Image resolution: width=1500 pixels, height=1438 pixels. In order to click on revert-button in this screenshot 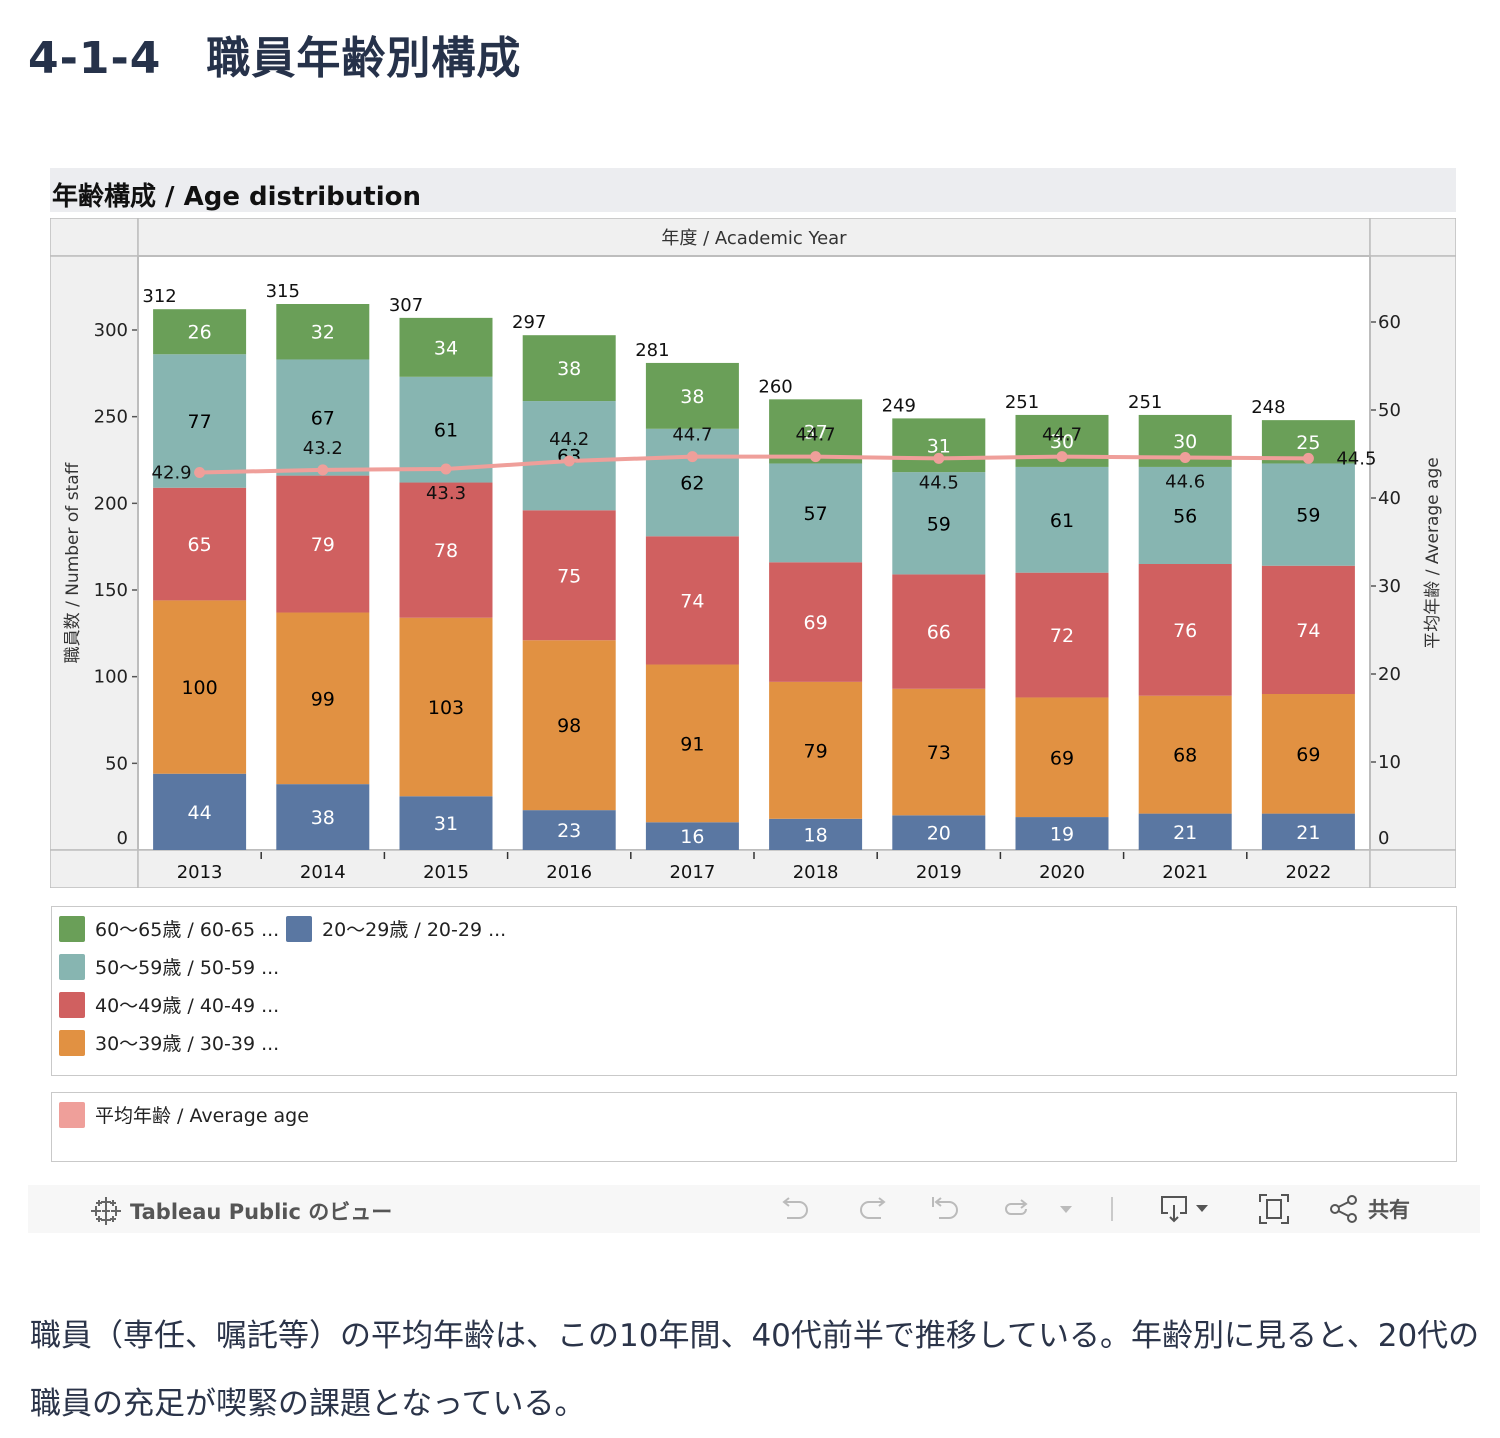, I will do `click(946, 1209)`.